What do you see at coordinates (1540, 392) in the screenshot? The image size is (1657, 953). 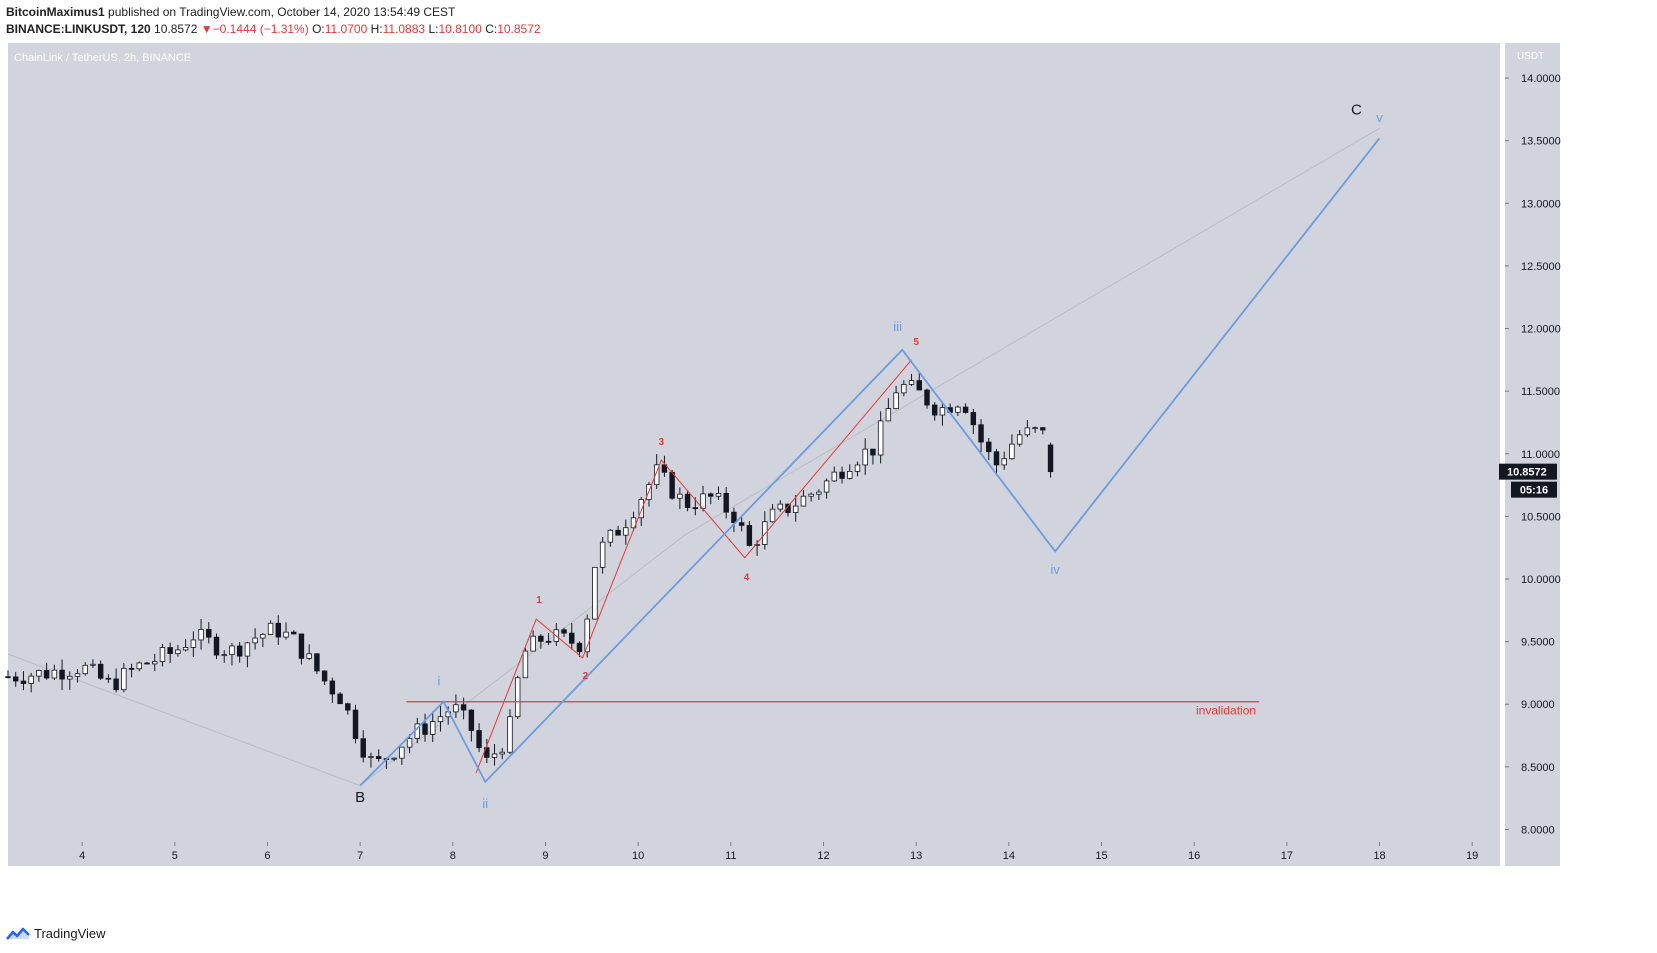 I see `y-tick-label: 11.5000` at bounding box center [1540, 392].